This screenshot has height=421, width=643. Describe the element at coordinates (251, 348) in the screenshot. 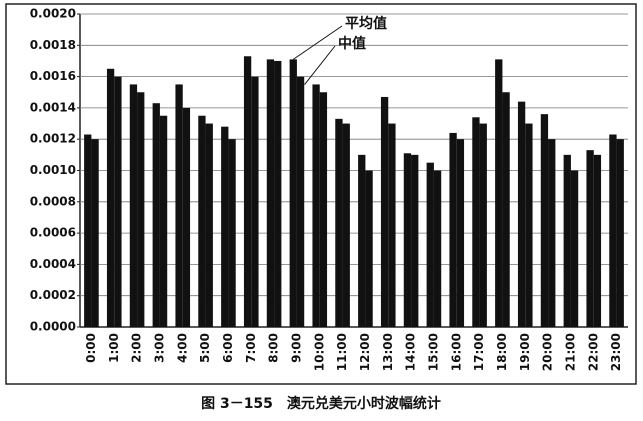

I see `x-tick-label: 7:00` at that location.